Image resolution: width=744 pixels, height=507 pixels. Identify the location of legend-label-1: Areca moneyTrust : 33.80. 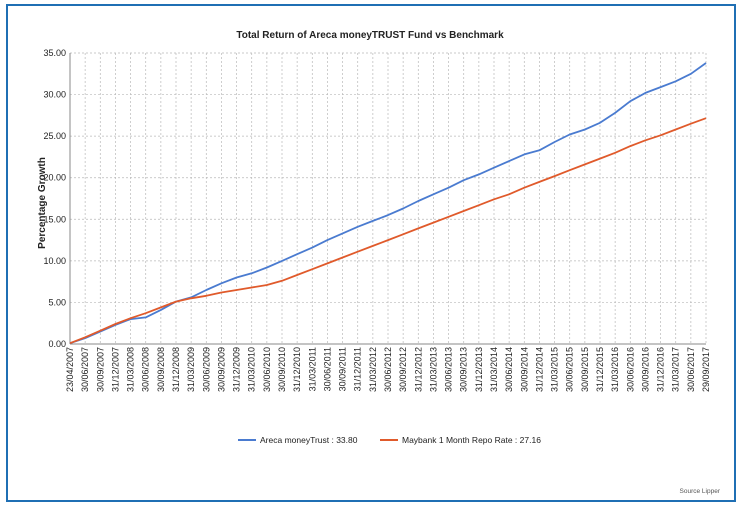
(309, 440).